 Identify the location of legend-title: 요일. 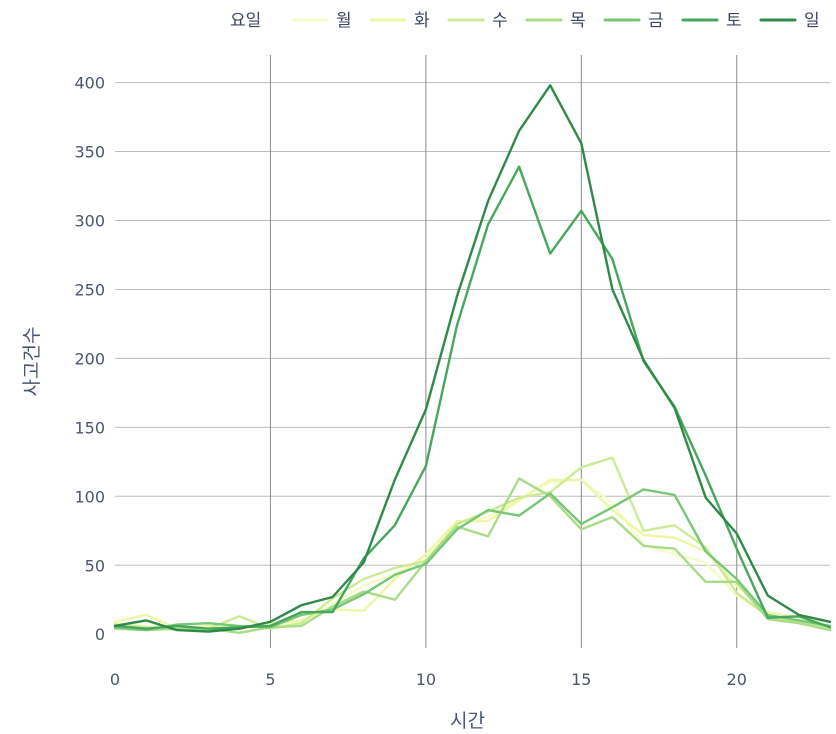
(245, 21).